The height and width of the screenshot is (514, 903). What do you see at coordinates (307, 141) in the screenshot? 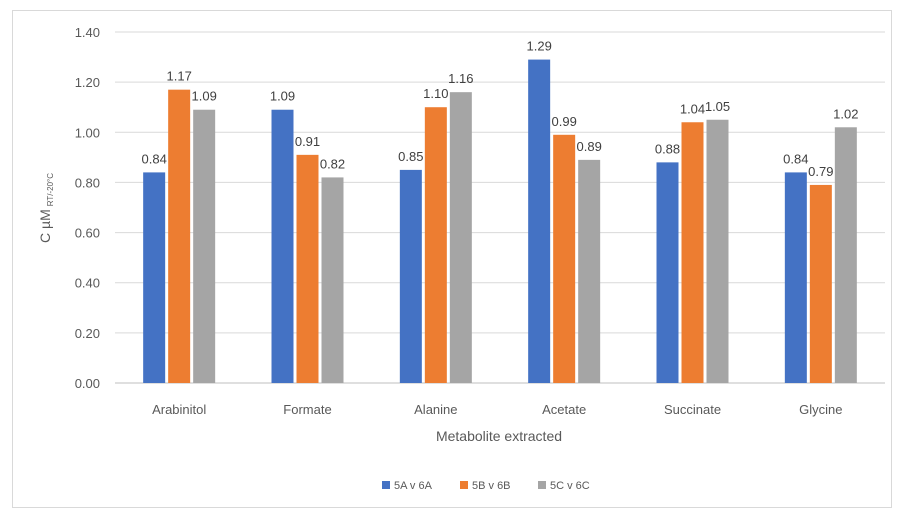
I see `data-label: 0.91` at bounding box center [307, 141].